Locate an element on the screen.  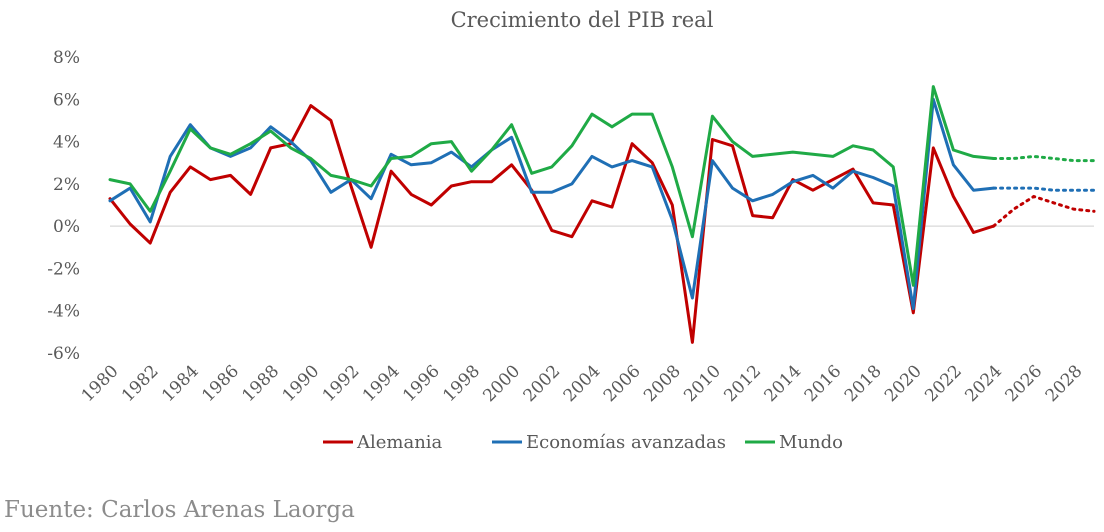
legend-label: Alemania is located at coordinates (399, 442).